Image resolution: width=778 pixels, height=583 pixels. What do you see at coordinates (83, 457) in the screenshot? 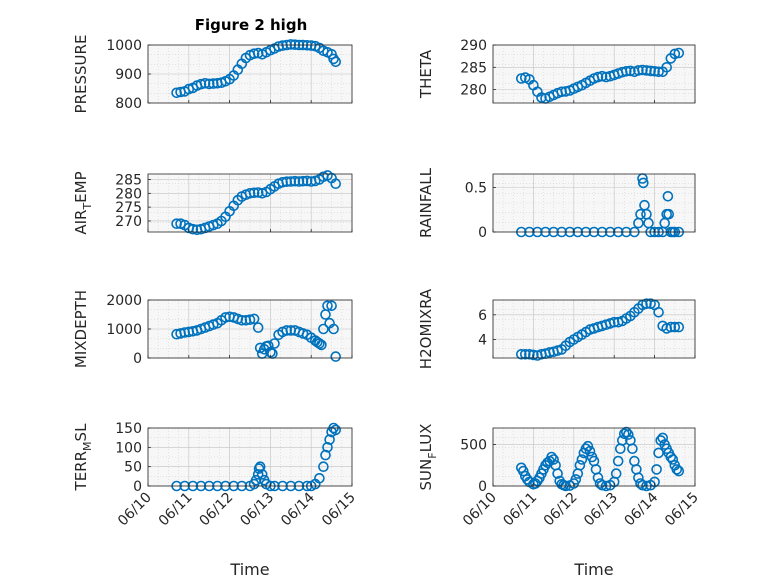
I see `y-axis-label: TERRMSL` at bounding box center [83, 457].